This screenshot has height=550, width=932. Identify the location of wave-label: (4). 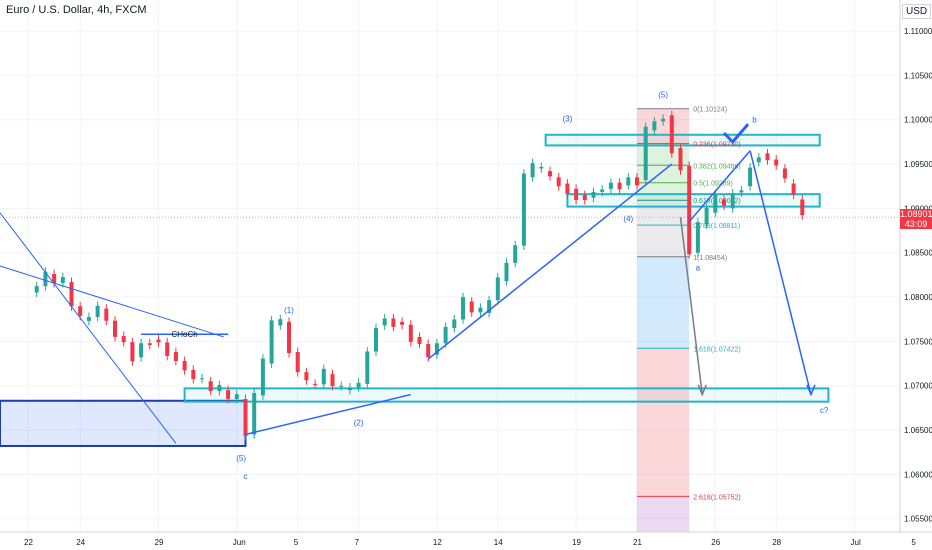
(628, 219).